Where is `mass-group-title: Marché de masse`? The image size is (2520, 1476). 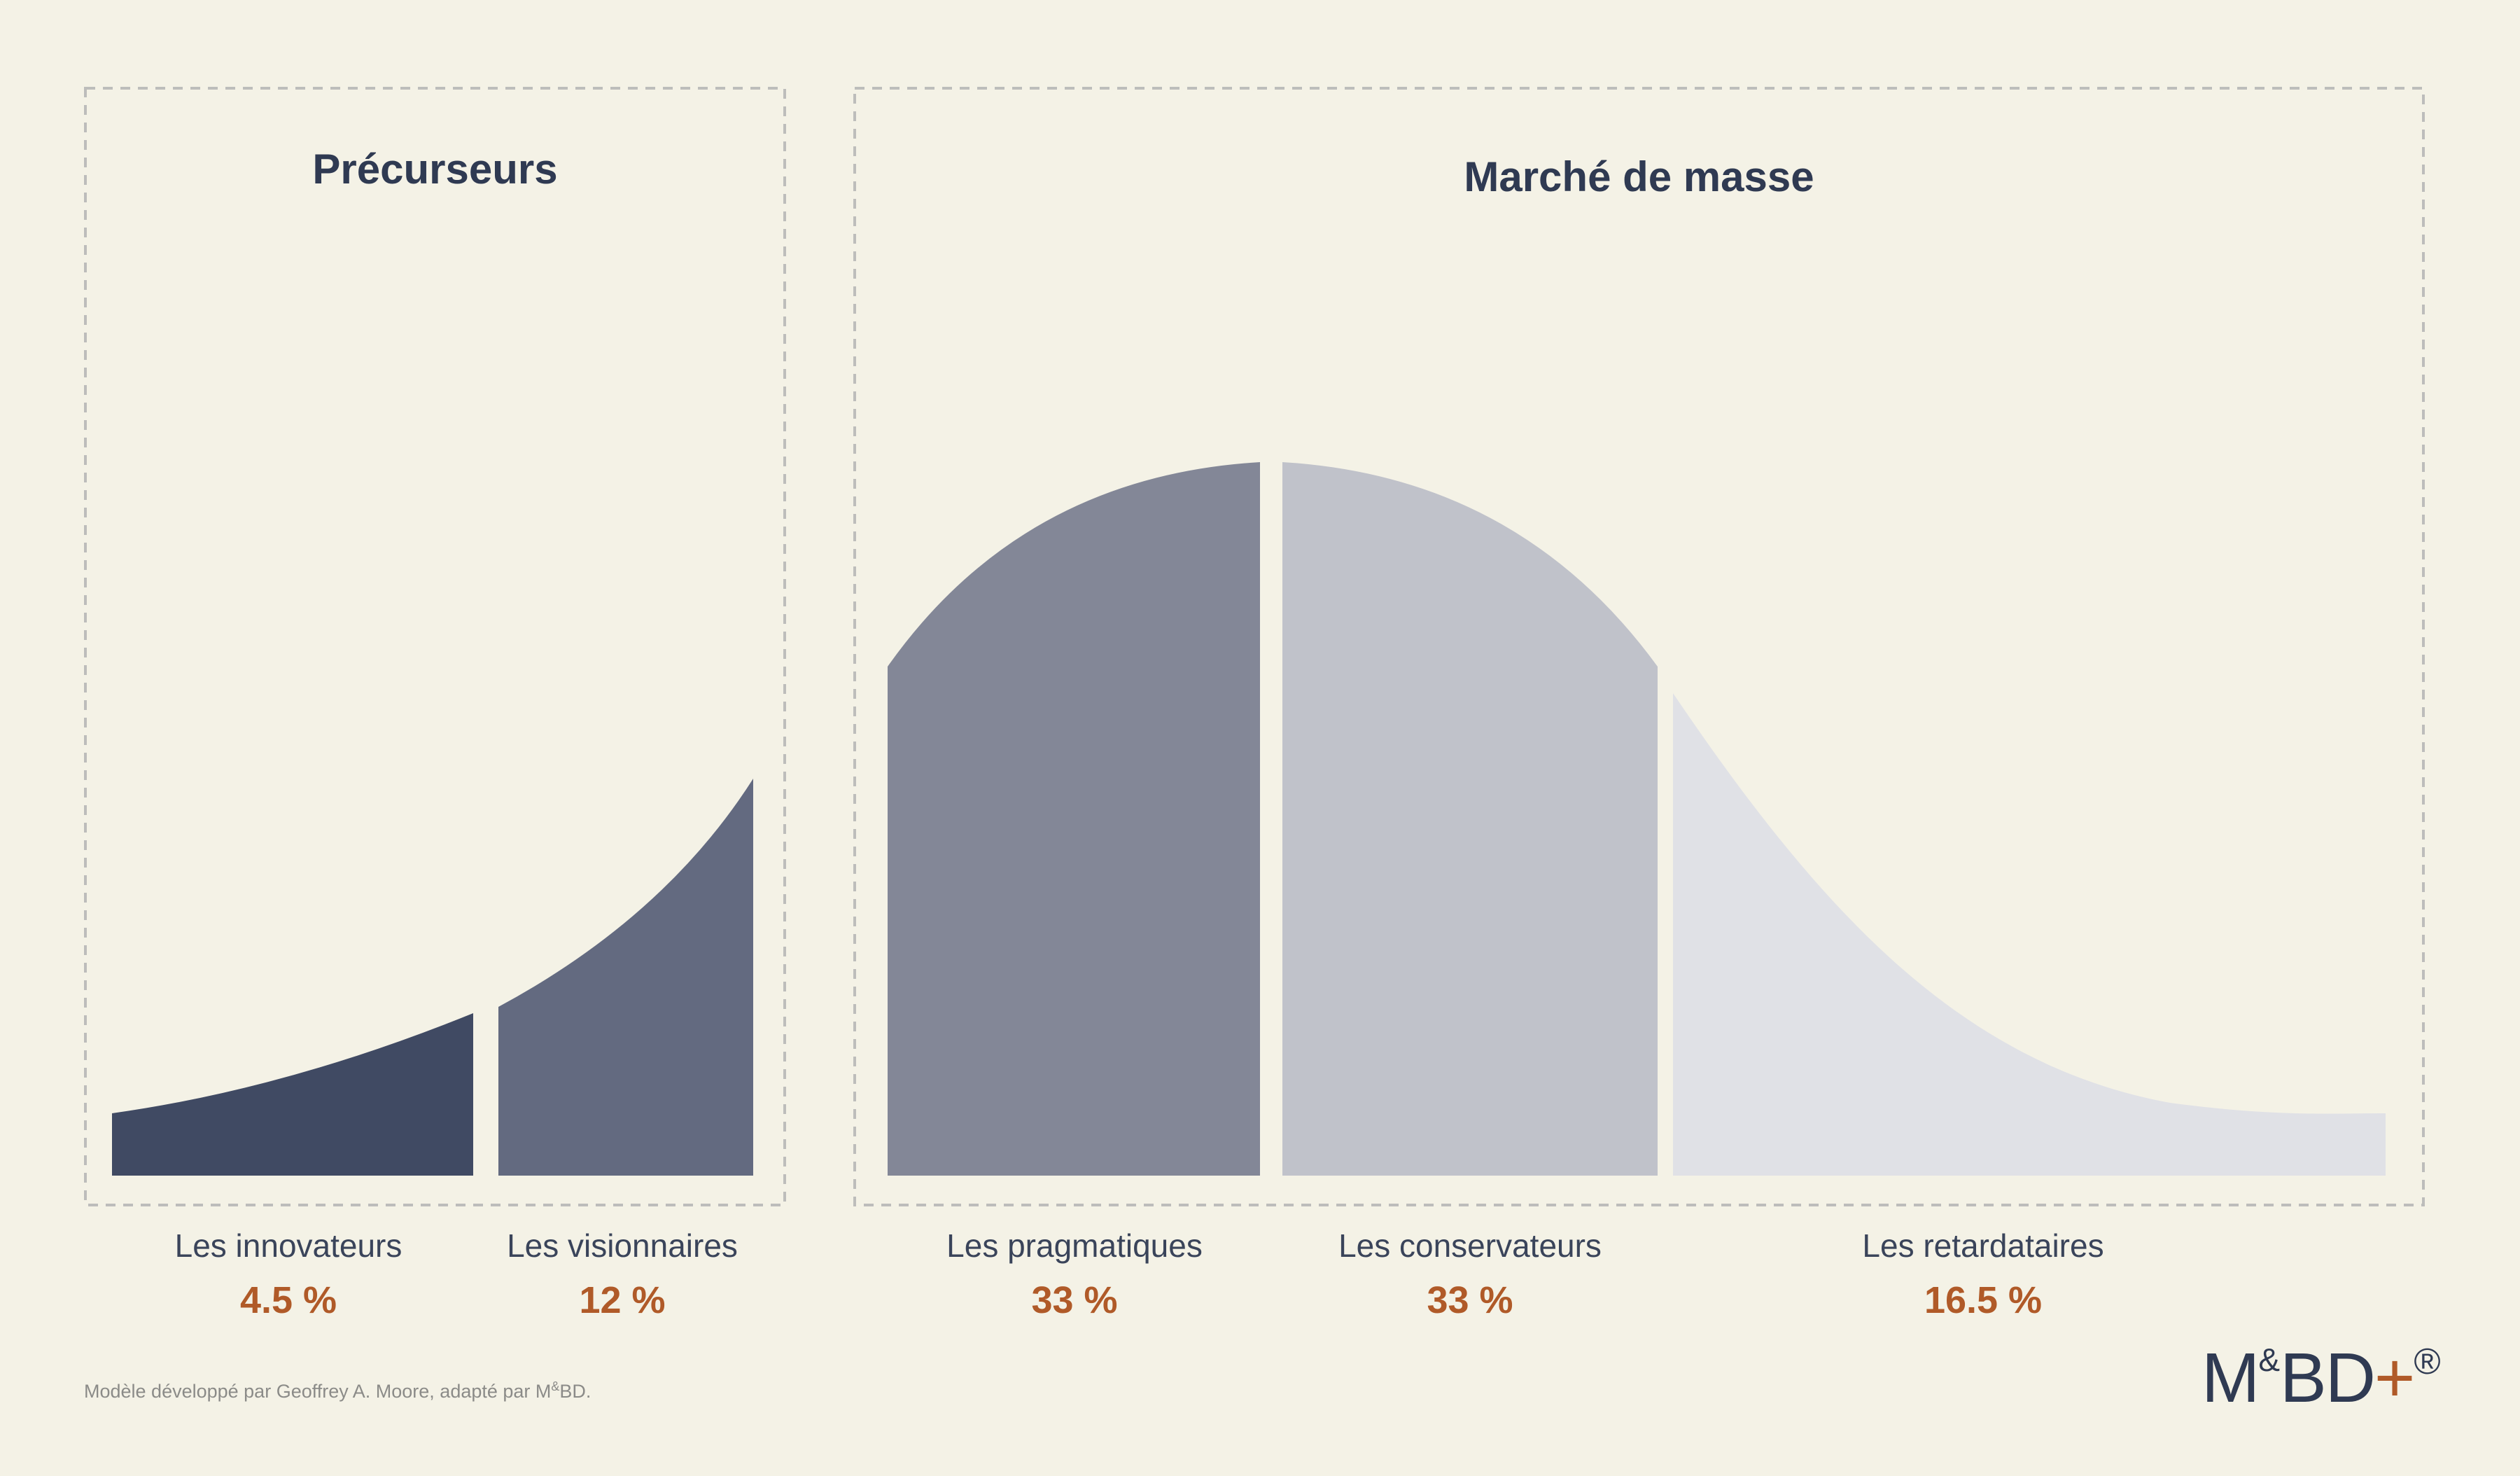
mass-group-title: Marché de masse is located at coordinates (1639, 176).